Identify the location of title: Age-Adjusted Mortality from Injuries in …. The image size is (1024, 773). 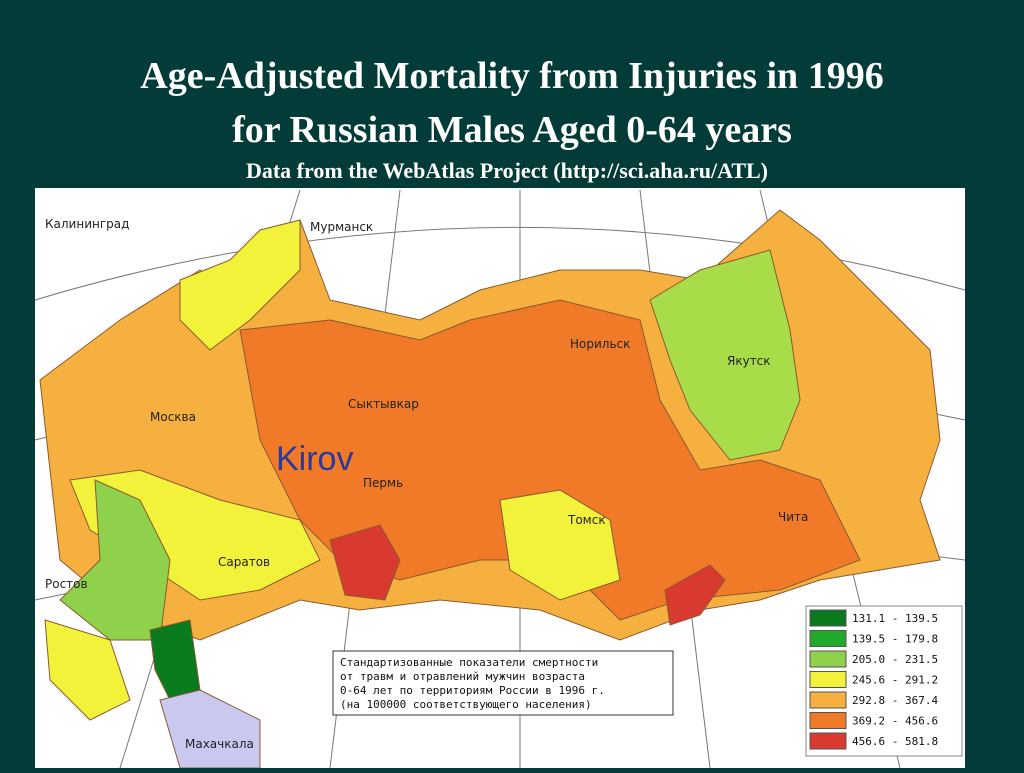
(511, 76).